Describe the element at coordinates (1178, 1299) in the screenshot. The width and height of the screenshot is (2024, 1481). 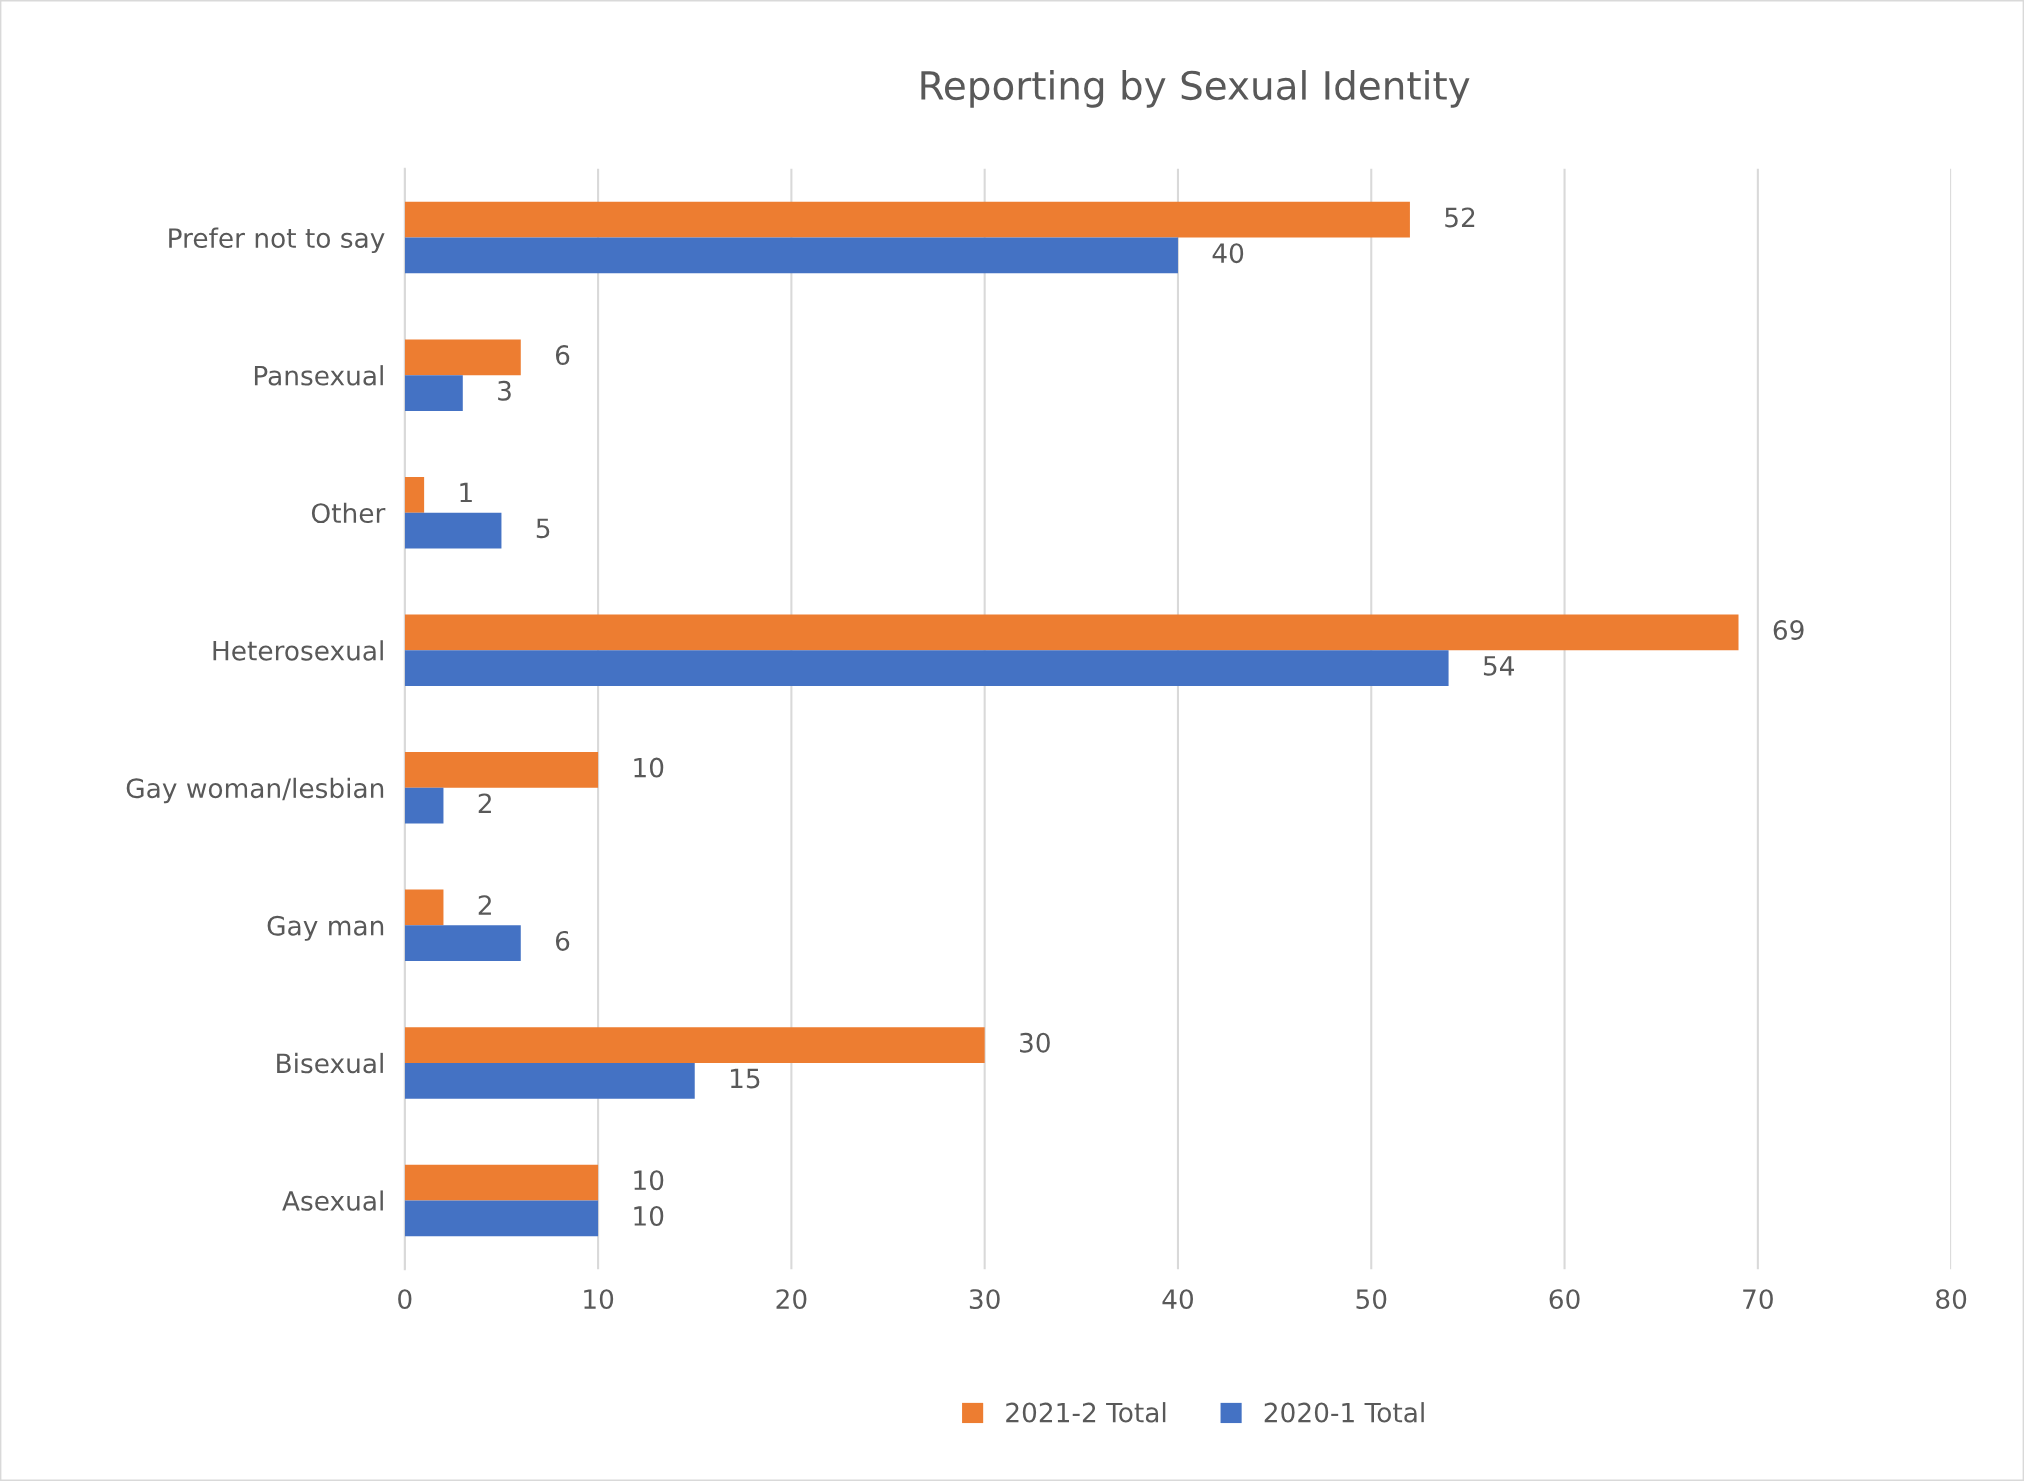
I see `x-tick-label: 40` at that location.